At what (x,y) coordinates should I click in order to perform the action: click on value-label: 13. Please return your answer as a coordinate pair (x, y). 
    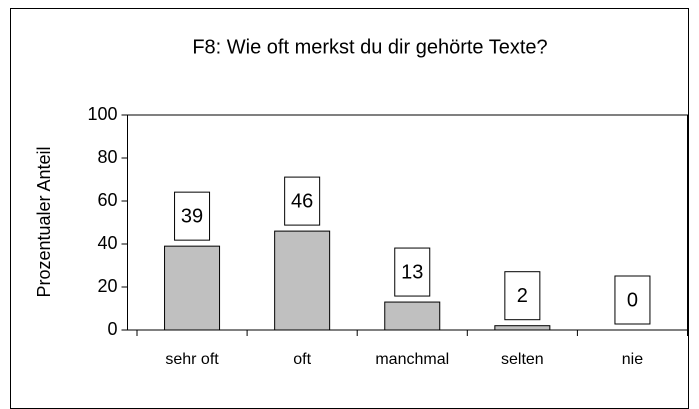
    Looking at the image, I should click on (412, 272).